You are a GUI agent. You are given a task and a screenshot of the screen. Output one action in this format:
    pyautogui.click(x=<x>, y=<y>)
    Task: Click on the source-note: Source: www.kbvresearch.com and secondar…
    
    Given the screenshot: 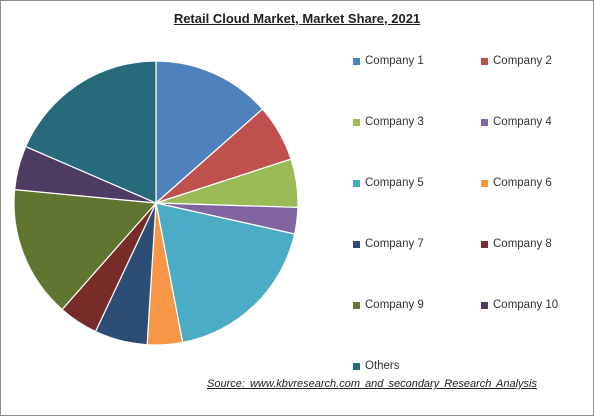 What is the action you would take?
    pyautogui.click(x=372, y=384)
    